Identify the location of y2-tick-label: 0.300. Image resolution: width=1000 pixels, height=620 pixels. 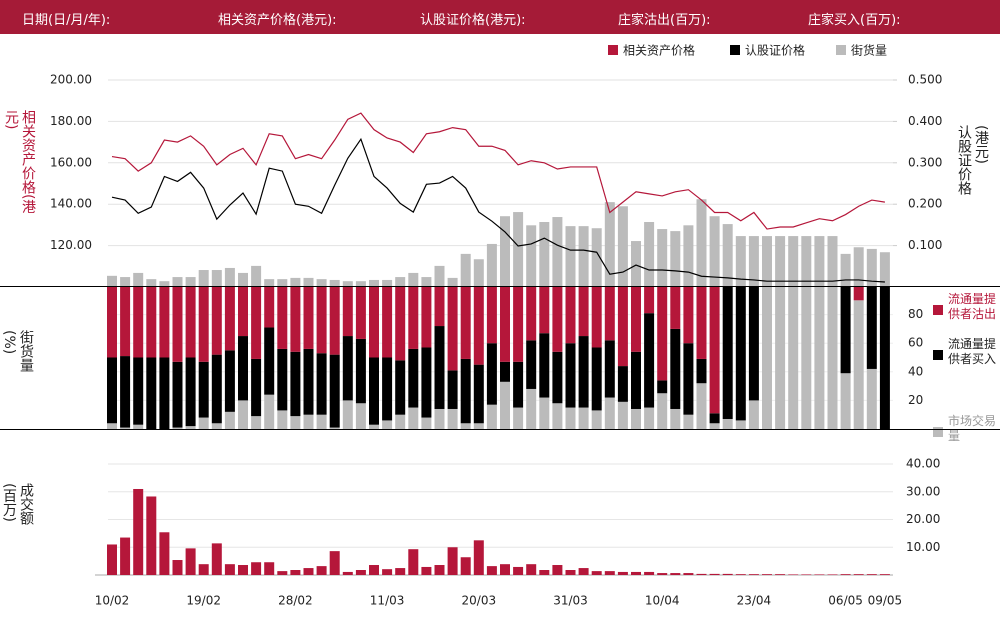
(925, 162).